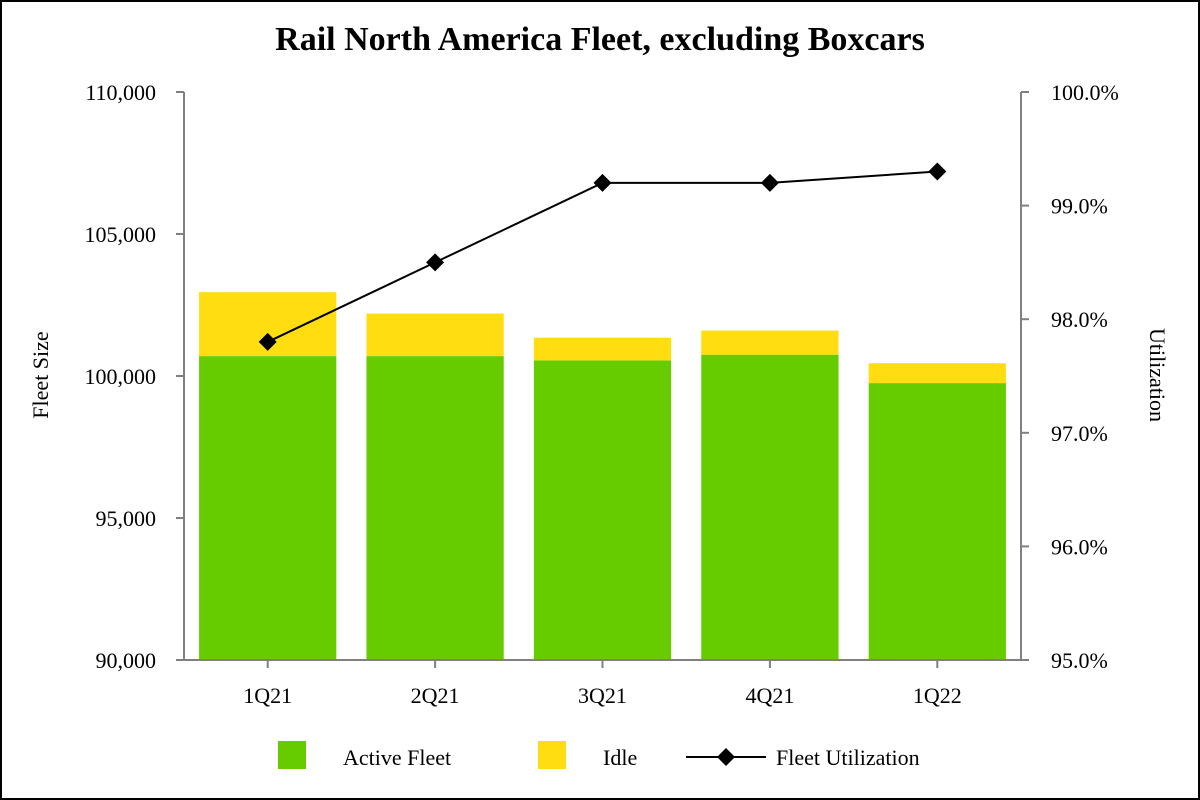 The width and height of the screenshot is (1200, 800). What do you see at coordinates (552, 755) in the screenshot?
I see `legend-swatch-idle` at bounding box center [552, 755].